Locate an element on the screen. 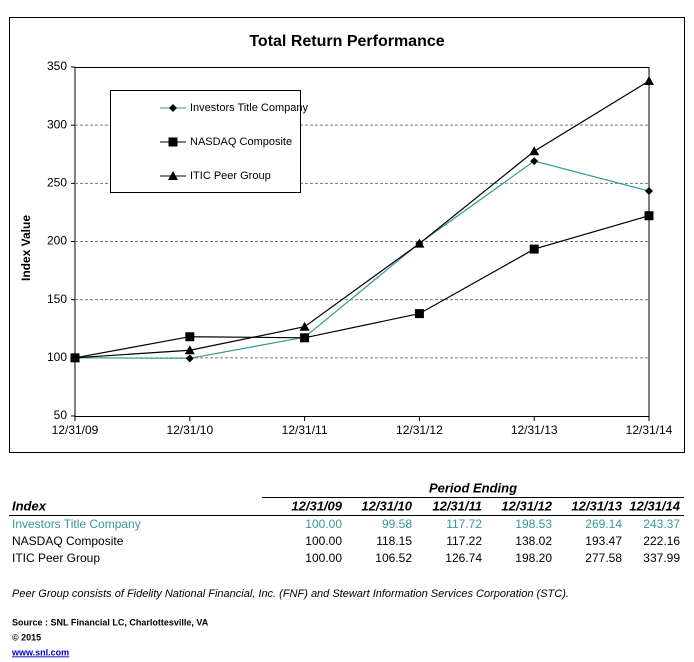 This screenshot has height=662, width=694. table-cell: 337.99 is located at coordinates (661, 558).